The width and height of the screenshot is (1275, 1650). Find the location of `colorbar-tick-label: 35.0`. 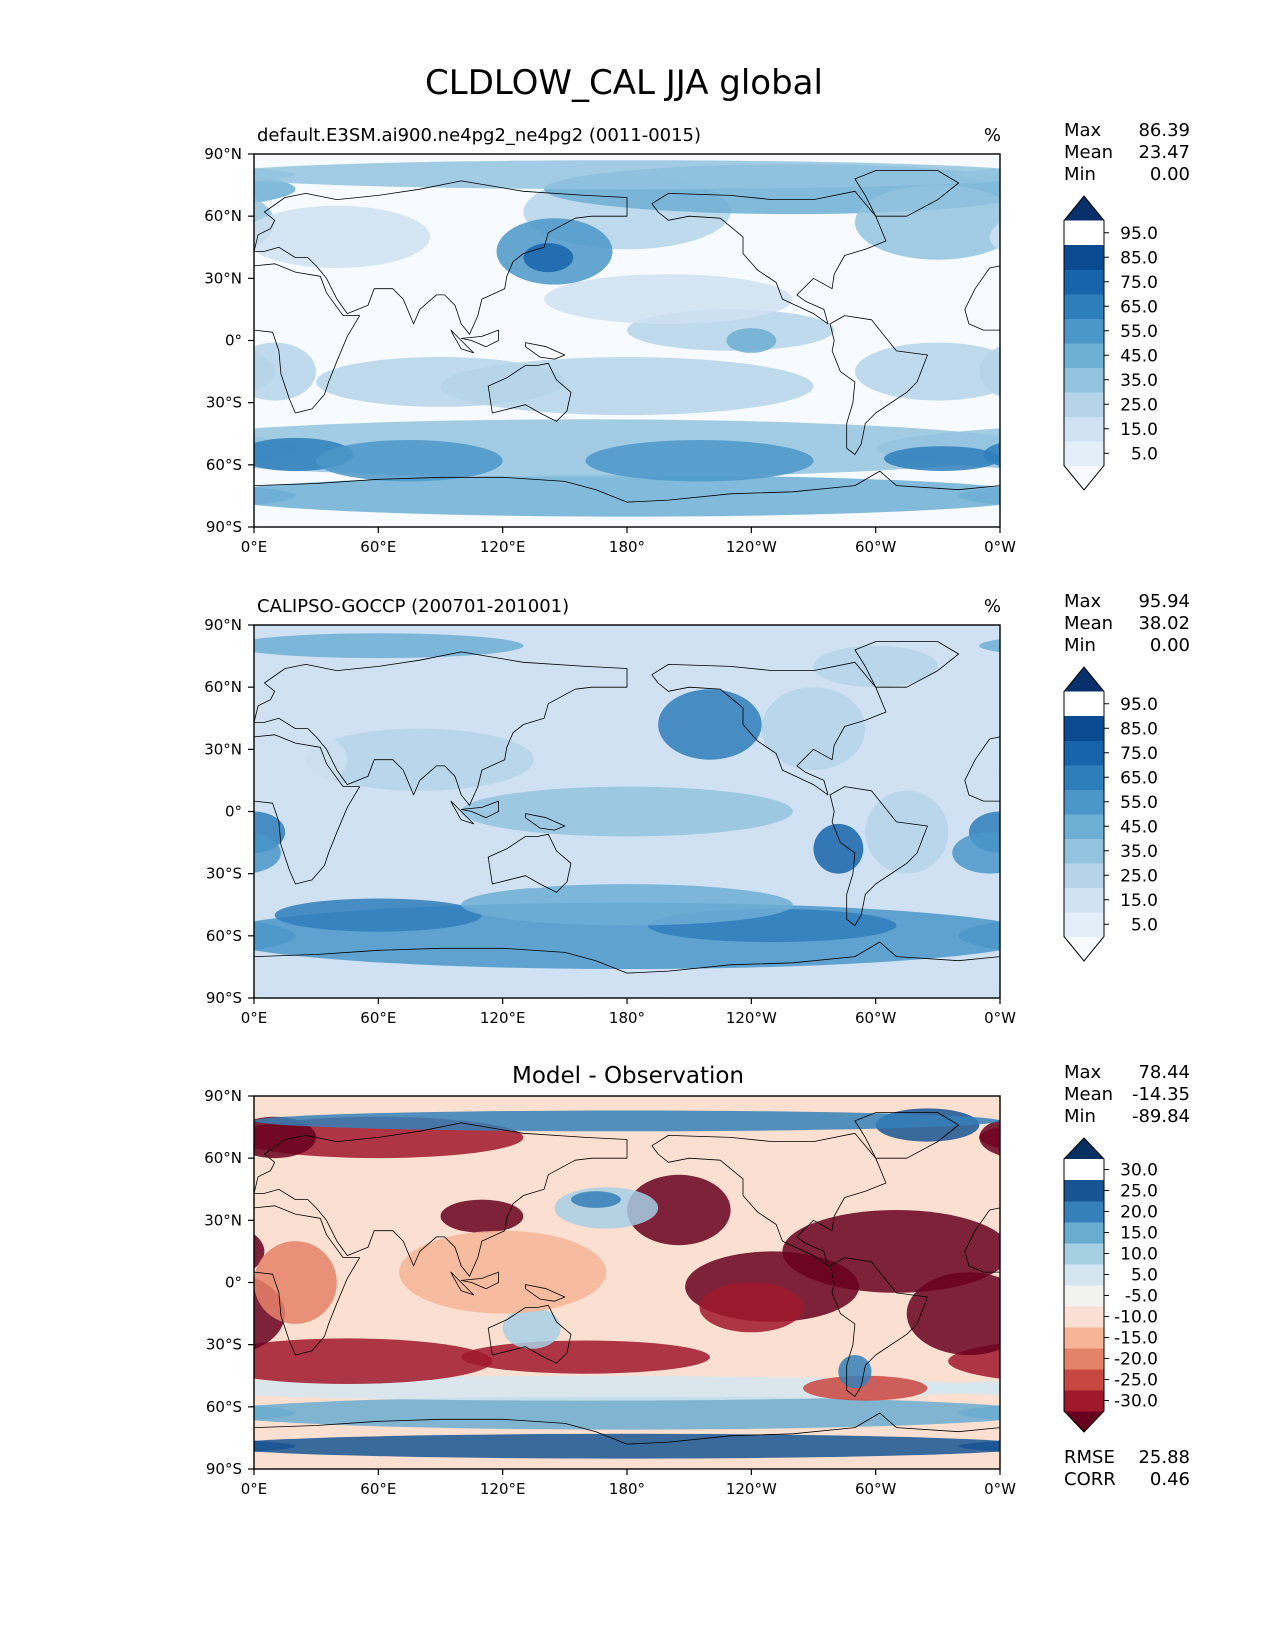

colorbar-tick-label: 35.0 is located at coordinates (1139, 852).